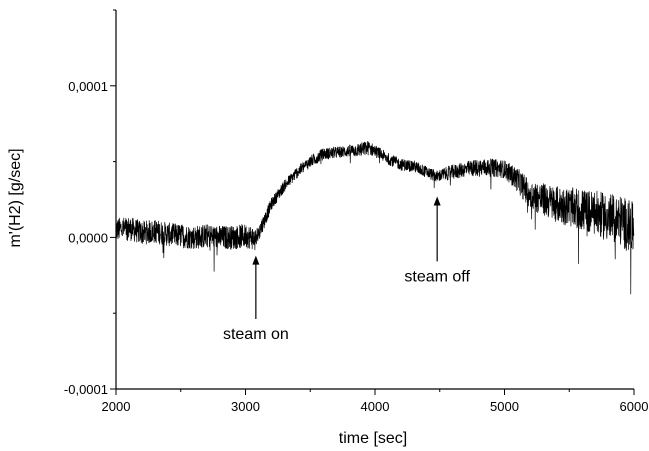 This screenshot has height=451, width=649. Describe the element at coordinates (504, 406) in the screenshot. I see `x-tick-label: 5000` at that location.